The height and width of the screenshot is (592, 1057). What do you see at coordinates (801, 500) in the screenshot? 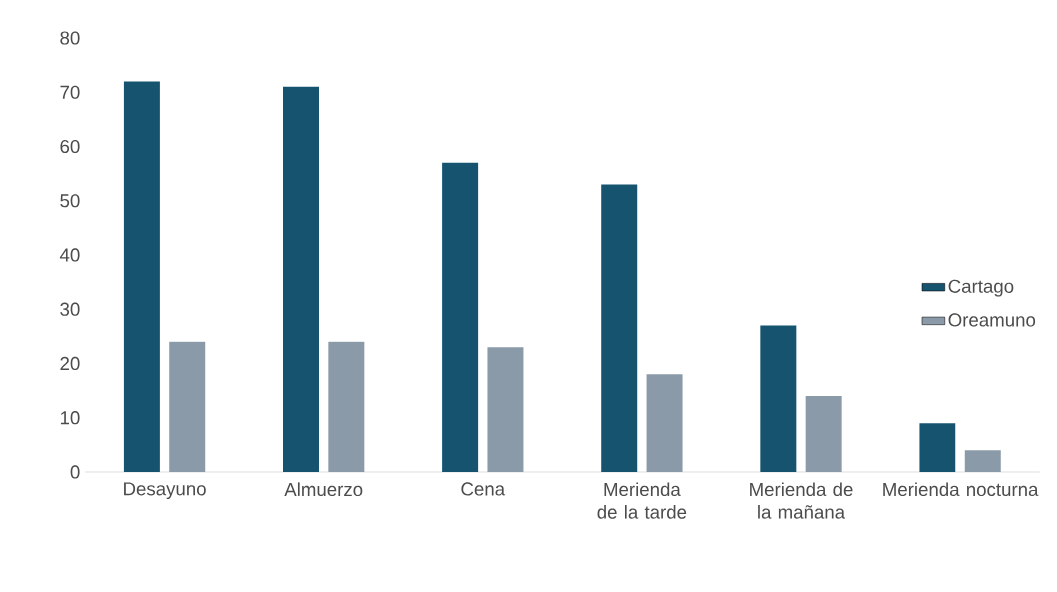
I see `x-tick-label: Merienda de la mañana` at bounding box center [801, 500].